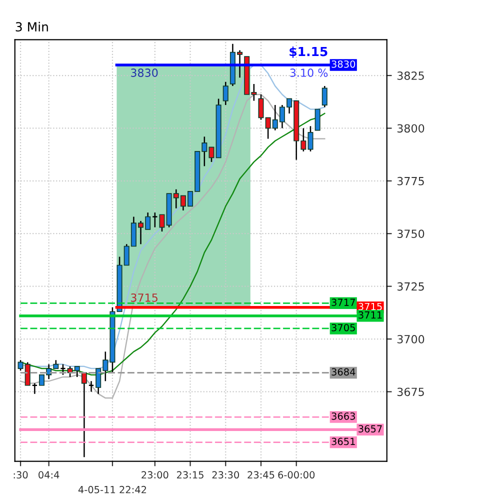  What do you see at coordinates (343, 302) in the screenshot?
I see `ref-line-label: 3717` at bounding box center [343, 302].